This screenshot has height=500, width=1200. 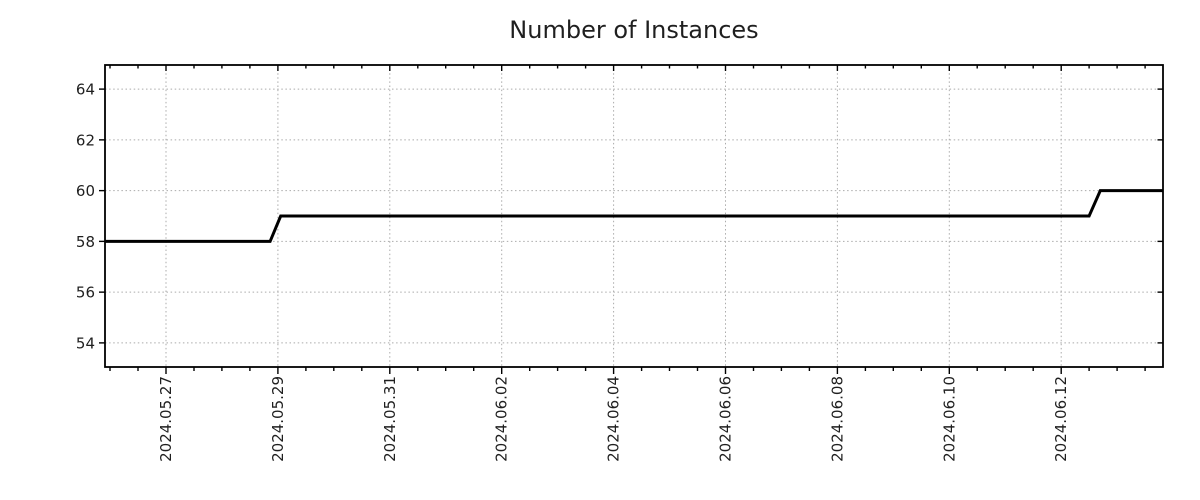 What do you see at coordinates (85, 90) in the screenshot?
I see `y-tick-label: 64` at bounding box center [85, 90].